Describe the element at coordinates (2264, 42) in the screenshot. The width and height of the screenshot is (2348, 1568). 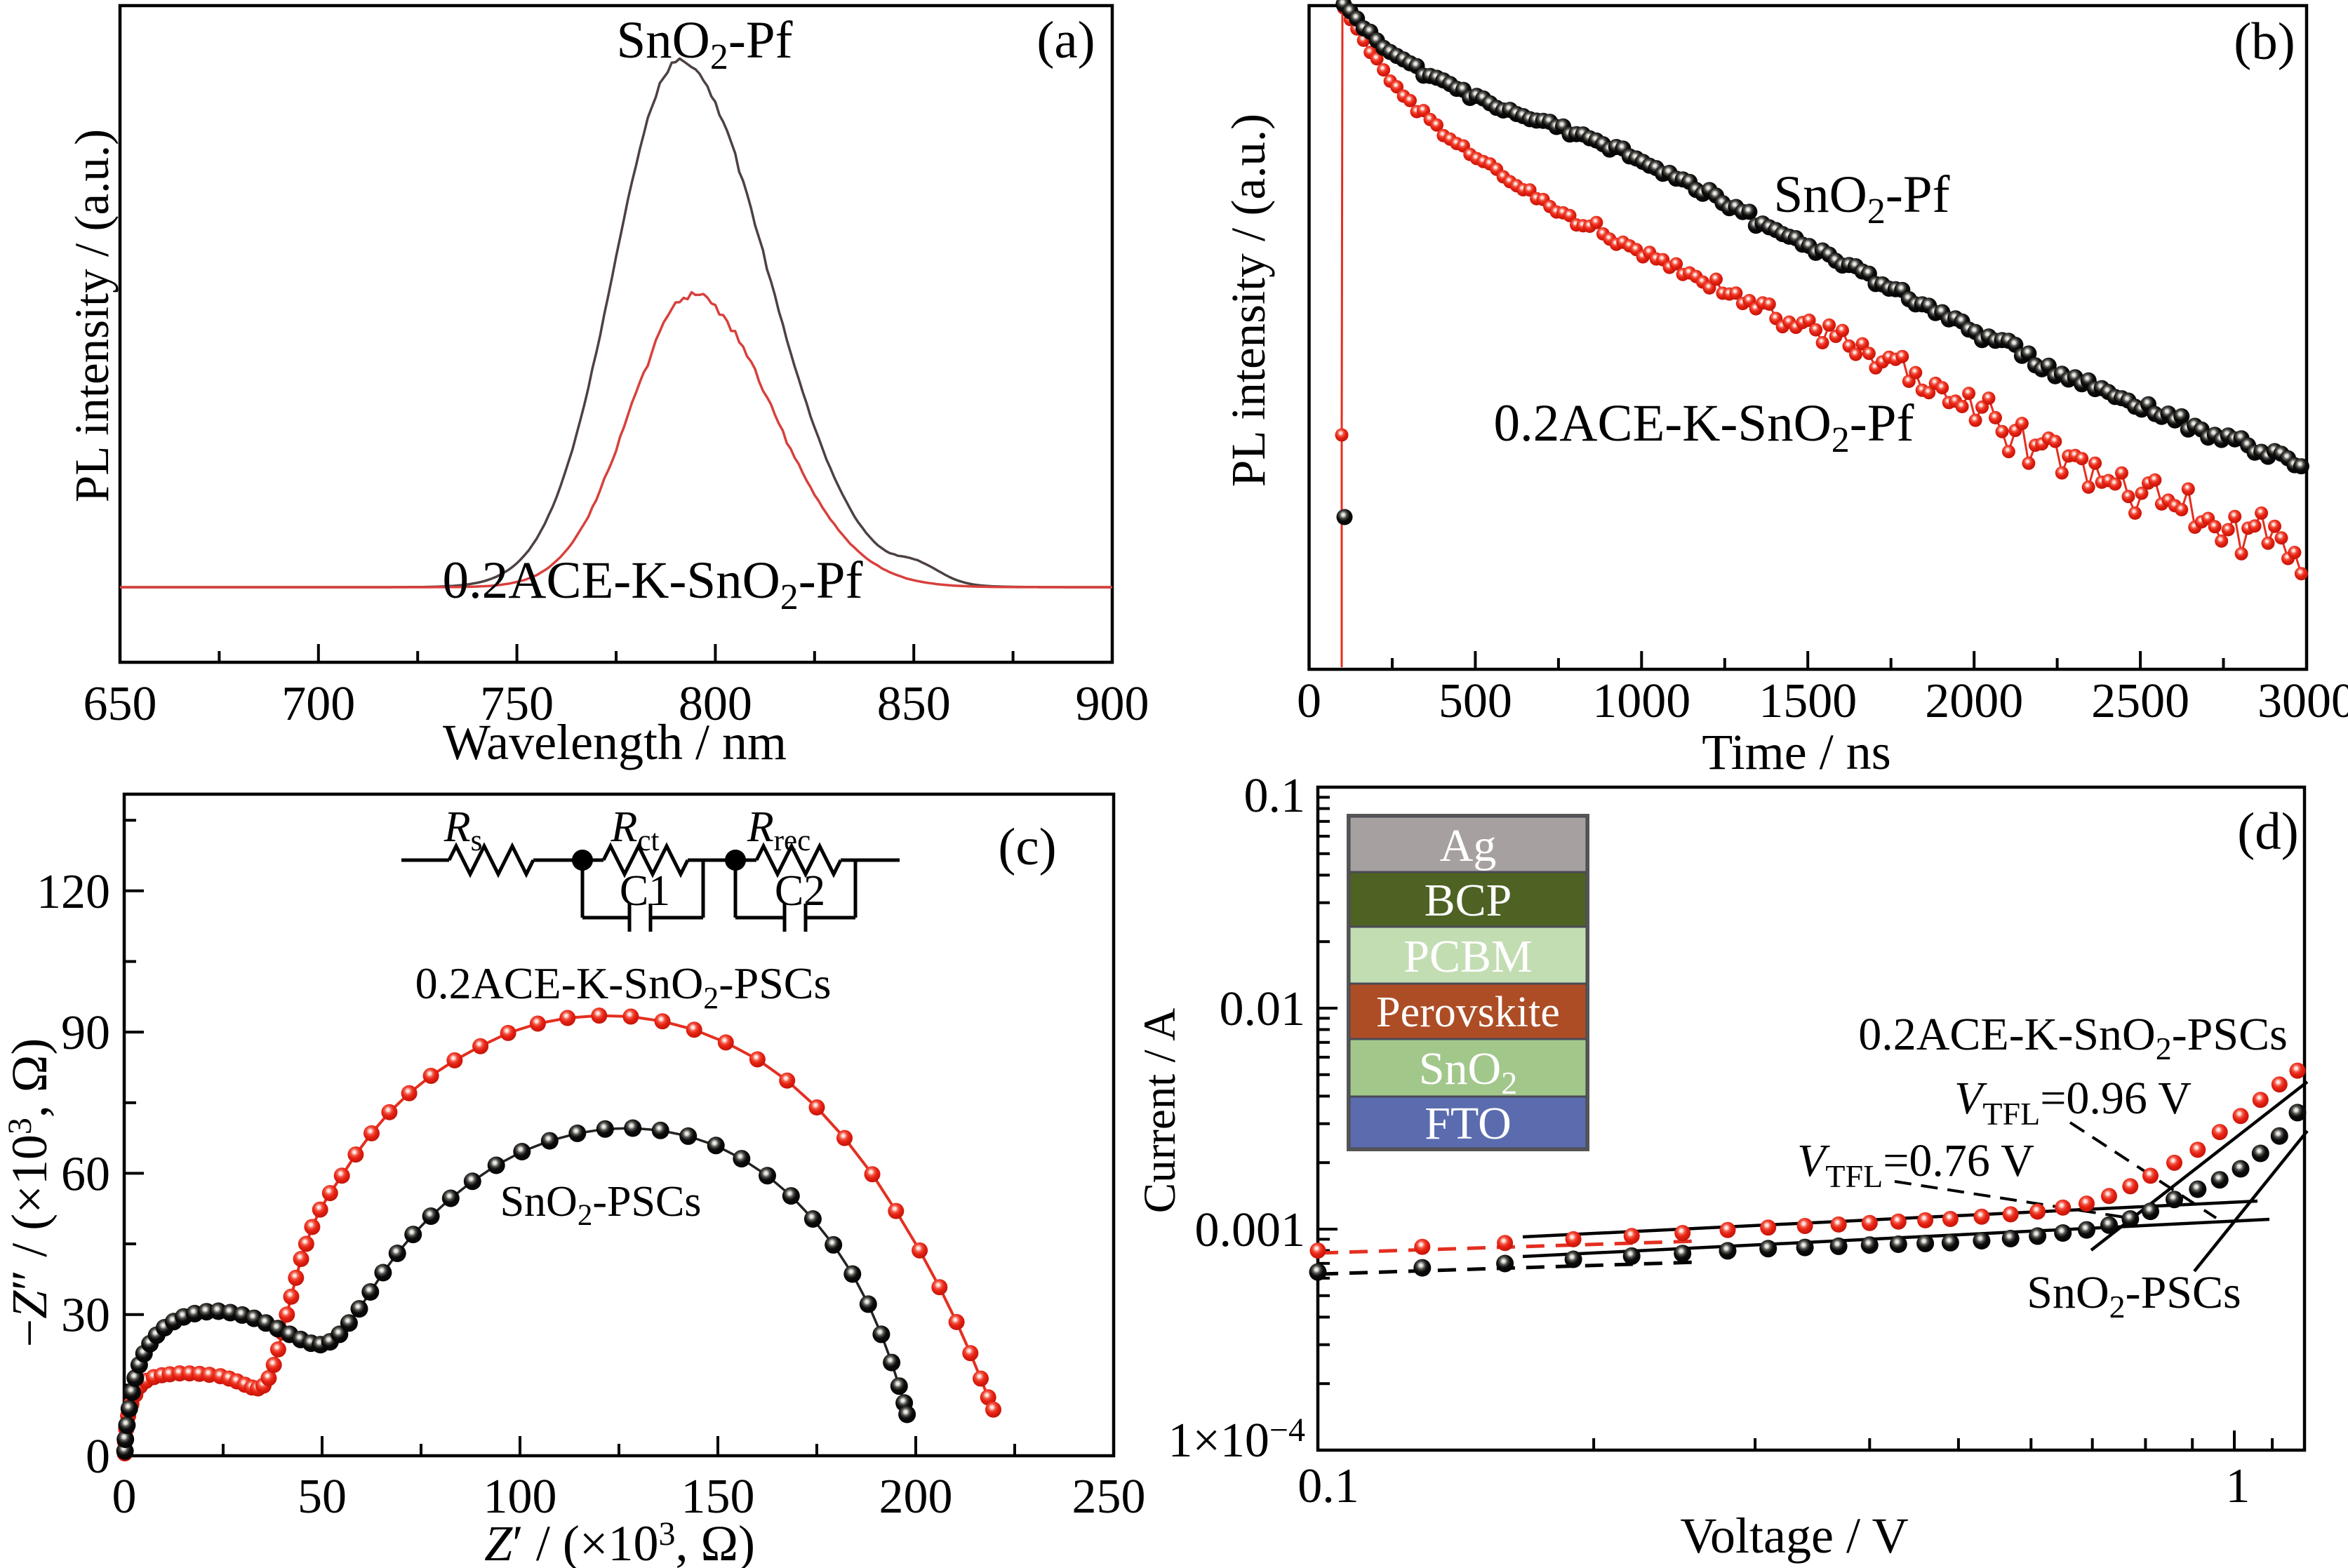
I see `svg-text: (b)` at that location.